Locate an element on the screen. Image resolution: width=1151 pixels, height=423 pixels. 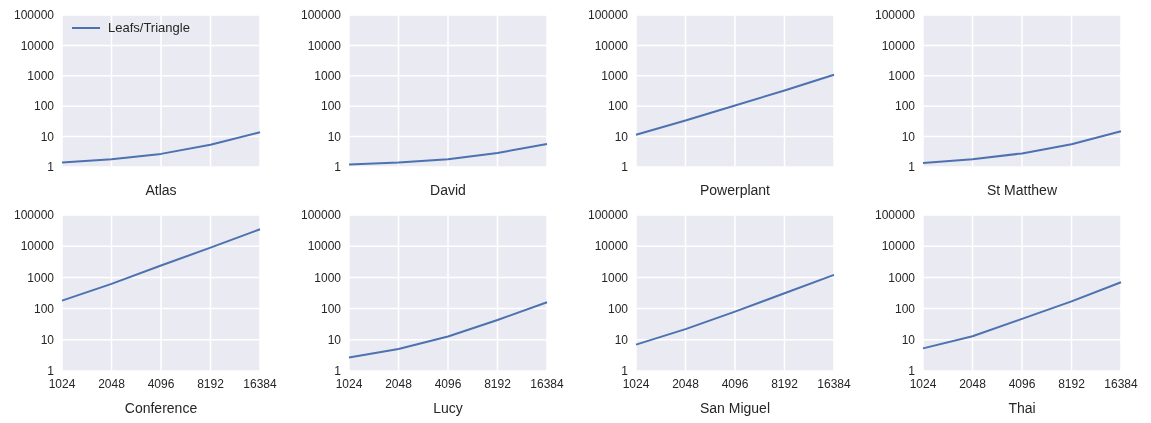
x-axis-title: David is located at coordinates (448, 190).